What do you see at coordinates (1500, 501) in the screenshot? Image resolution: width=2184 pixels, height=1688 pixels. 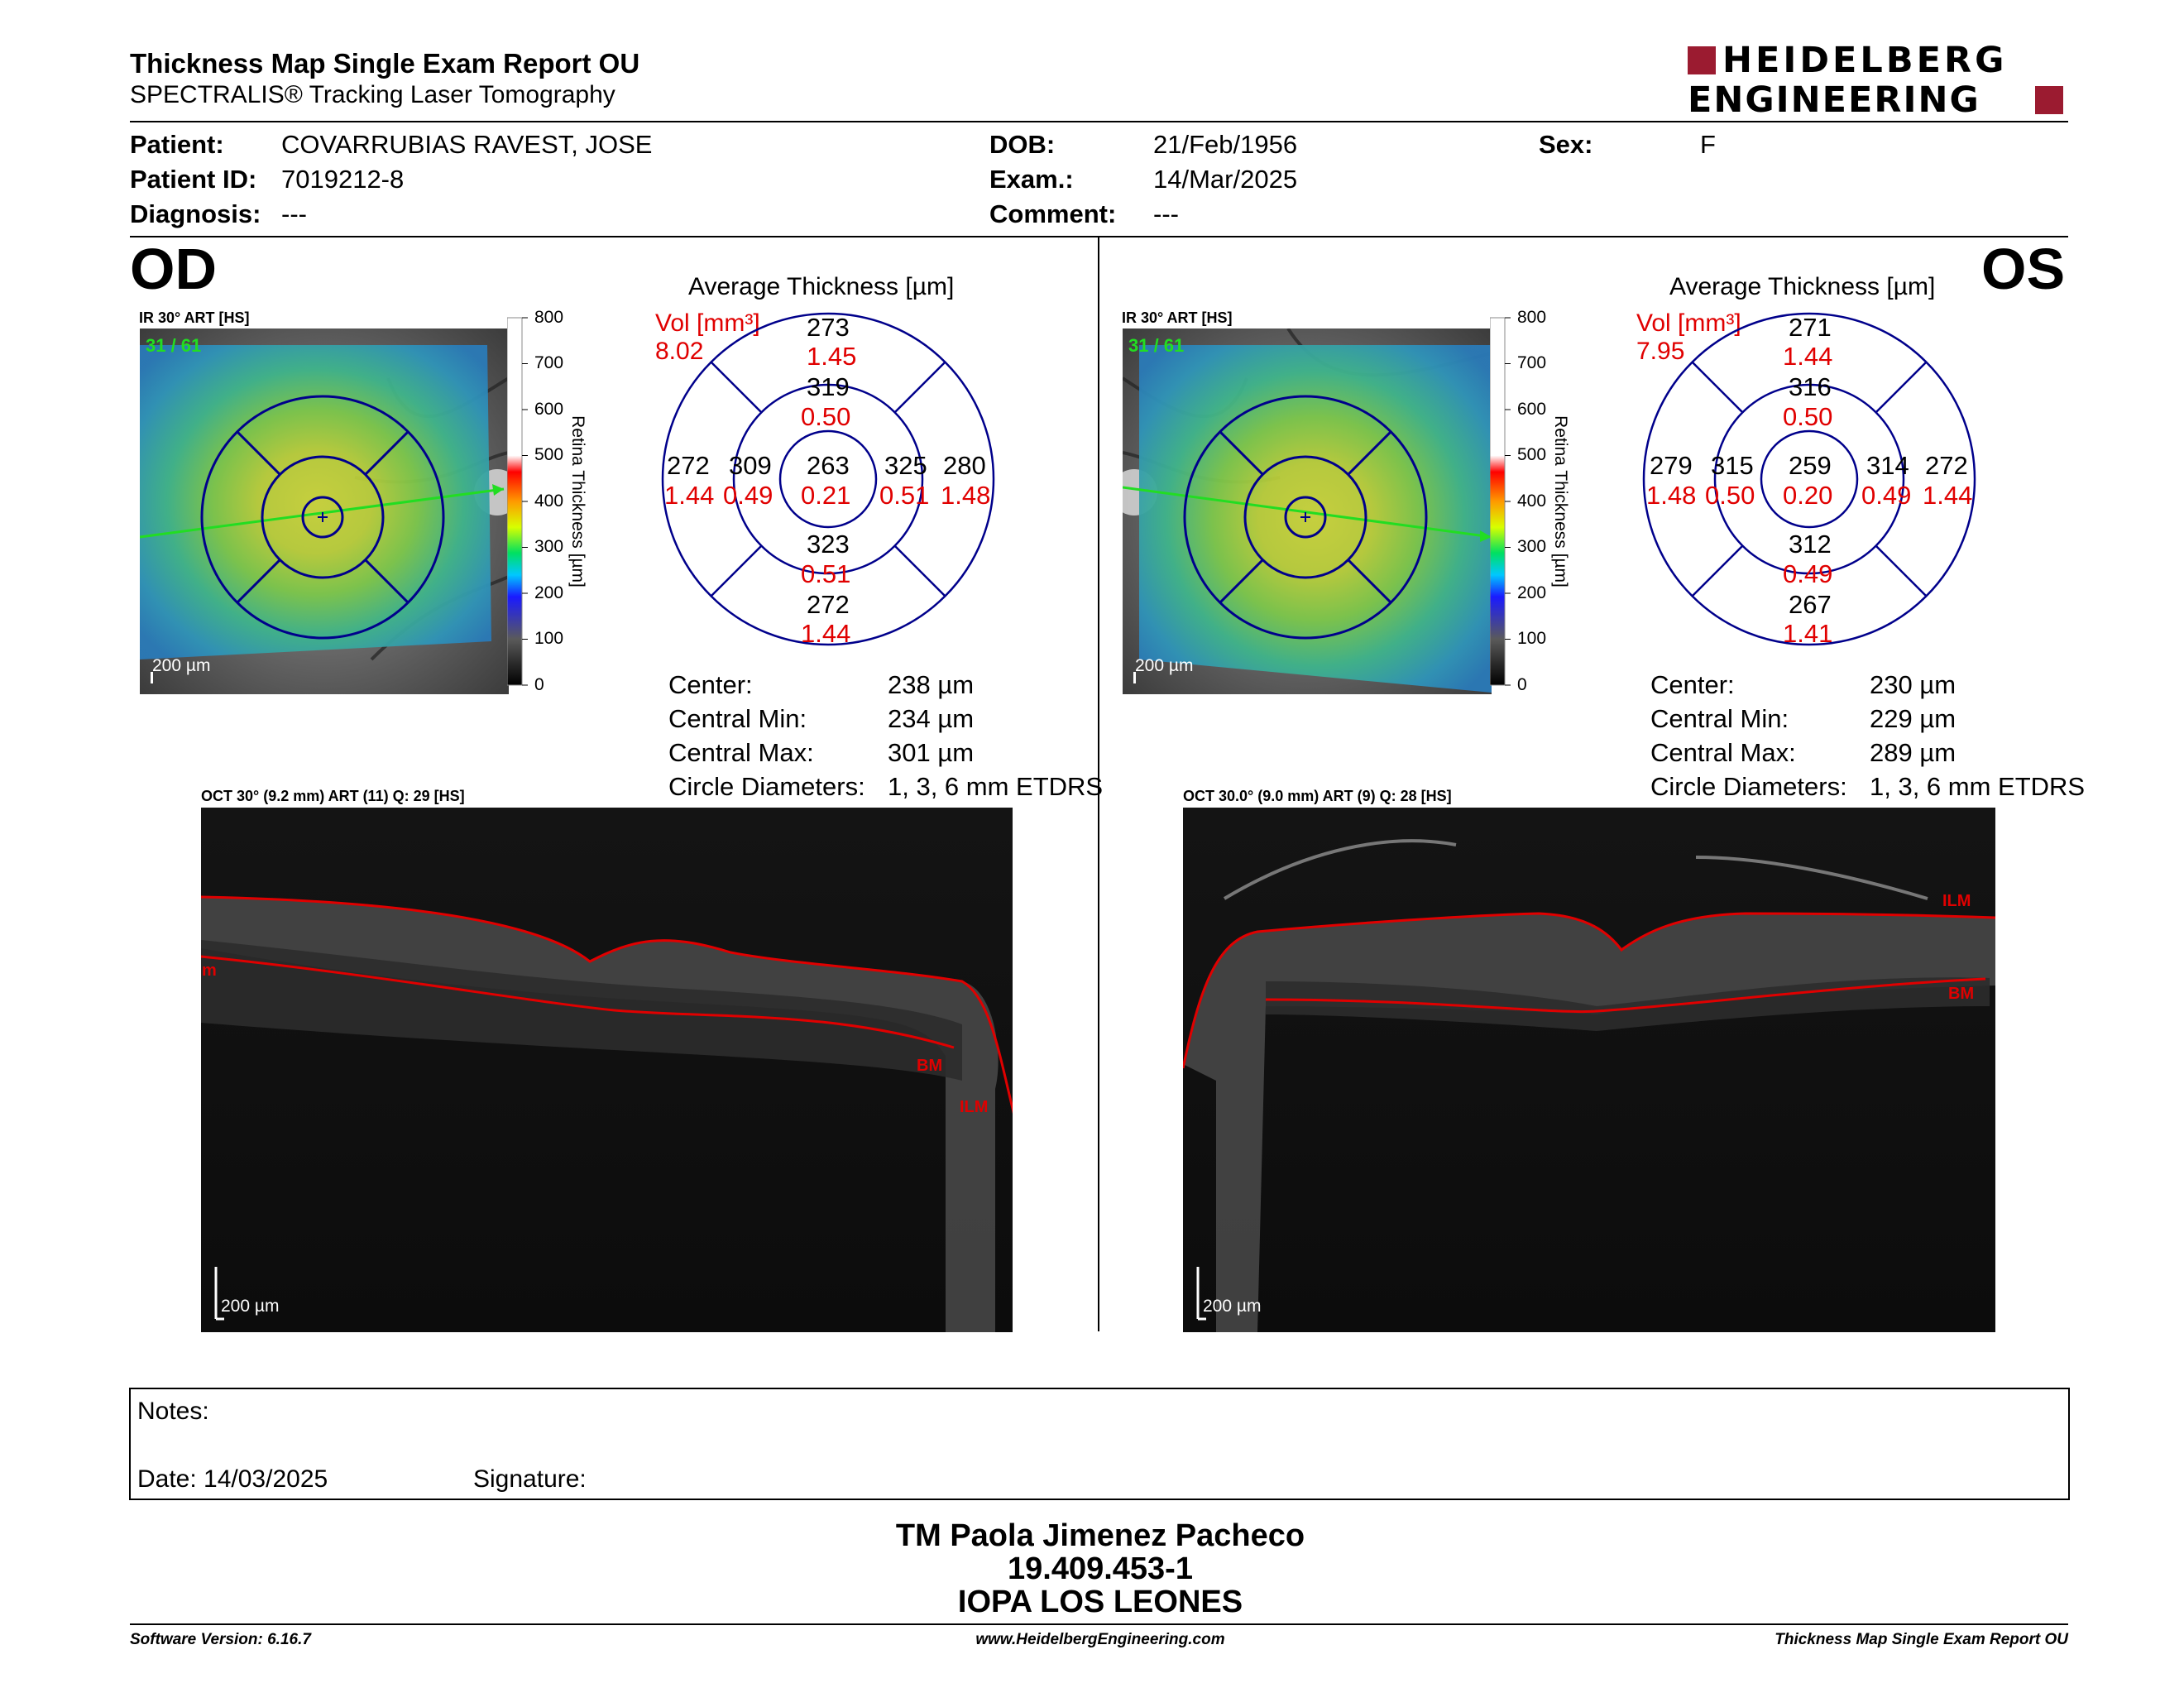 I see `os-colorbar-gradient` at bounding box center [1500, 501].